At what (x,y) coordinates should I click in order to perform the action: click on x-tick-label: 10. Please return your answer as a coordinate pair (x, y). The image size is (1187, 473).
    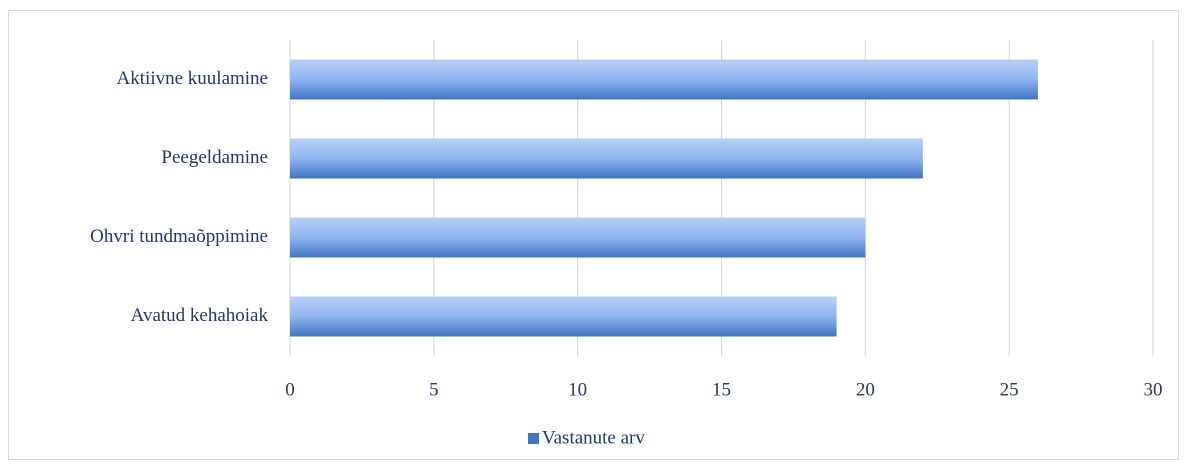
    Looking at the image, I should click on (577, 389).